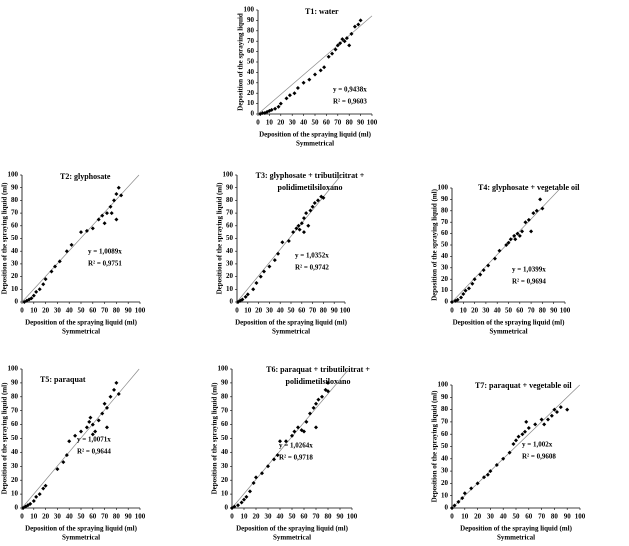 The width and height of the screenshot is (629, 546). Describe the element at coordinates (15, 200) in the screenshot. I see `y-tick-label: 80` at that location.